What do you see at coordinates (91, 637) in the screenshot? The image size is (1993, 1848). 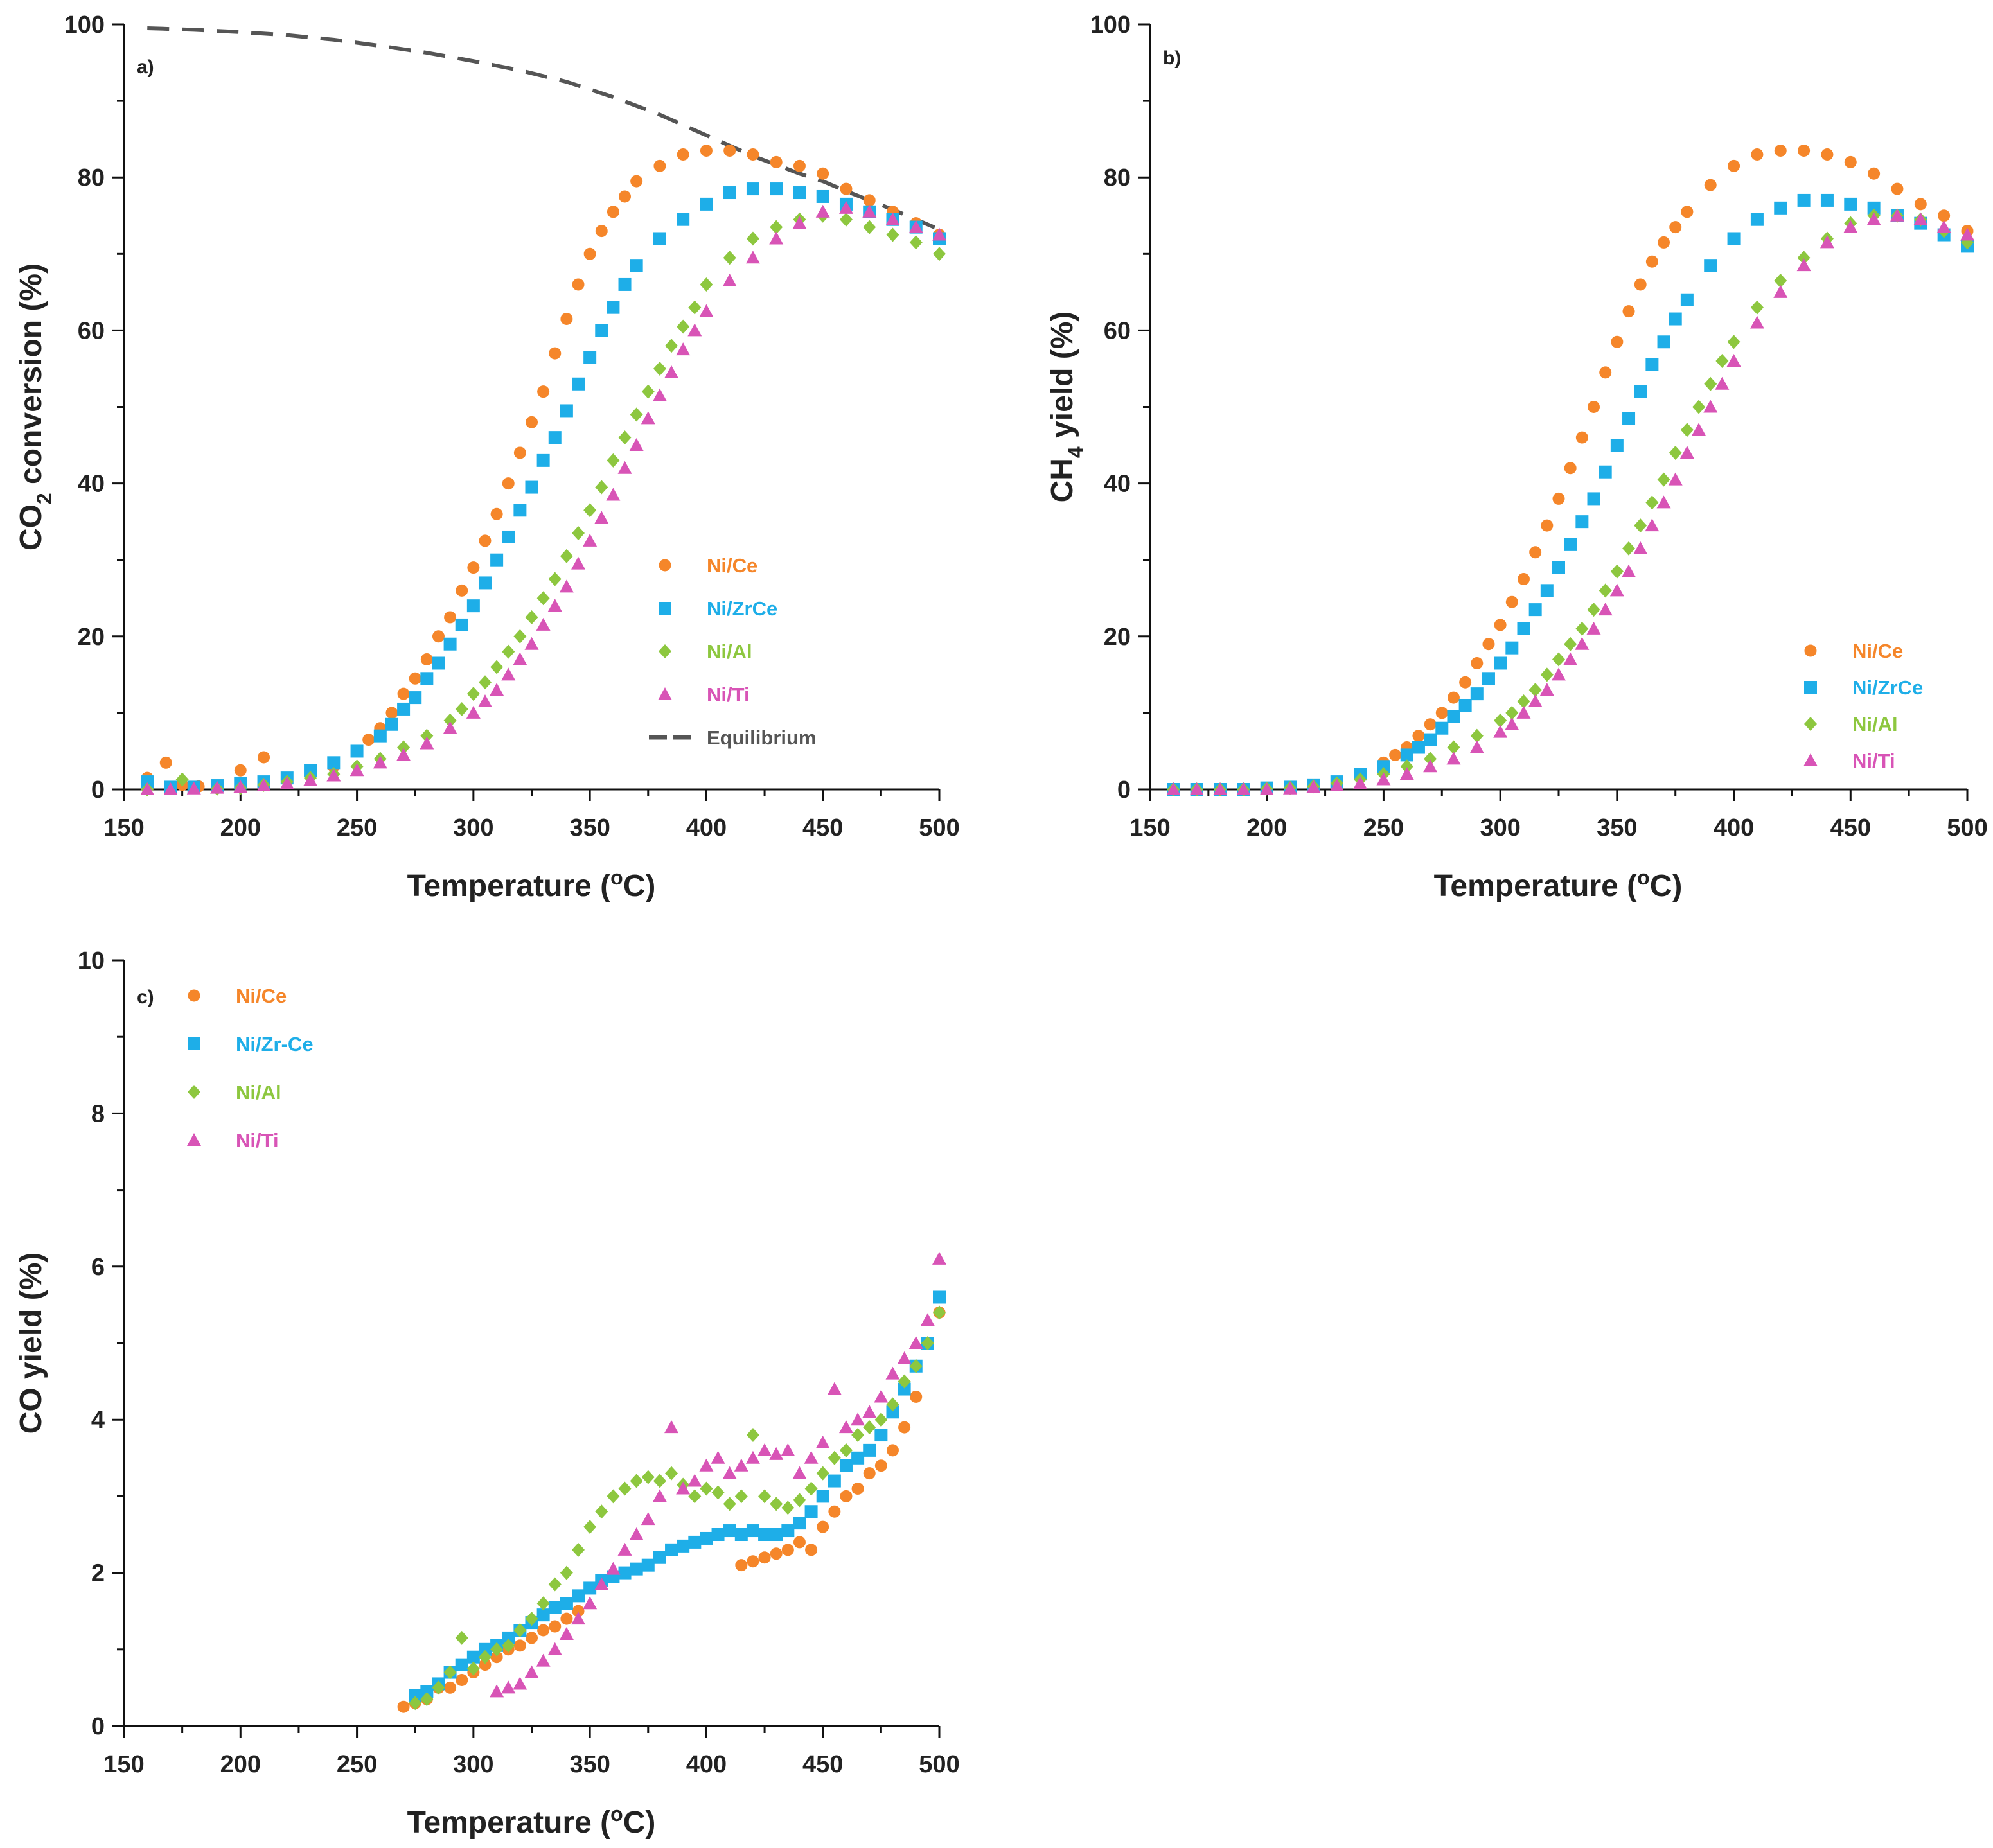 I see `y-tick-label: 20` at bounding box center [91, 637].